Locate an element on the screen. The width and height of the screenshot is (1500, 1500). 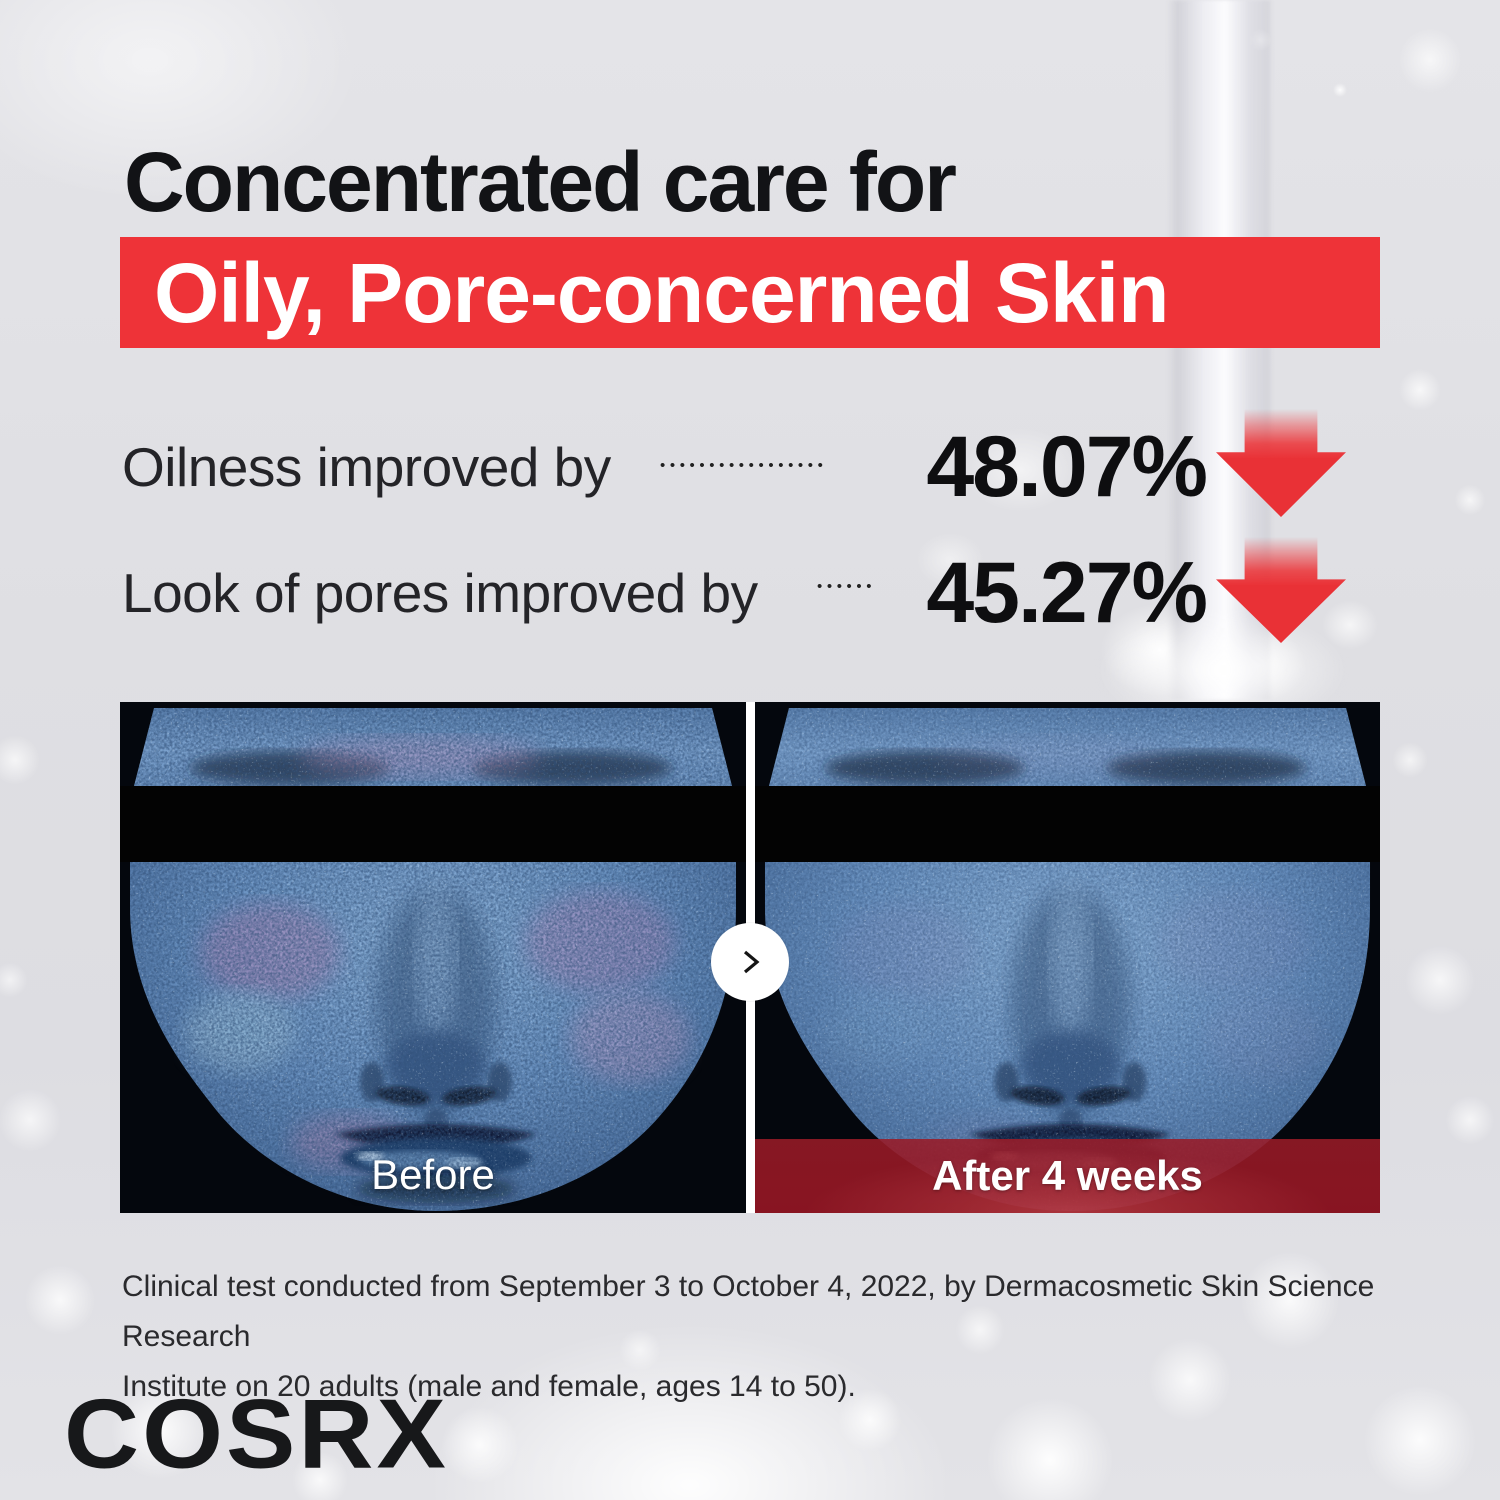
stat-label-pores: Look of pores improved by is located at coordinates (440, 593).